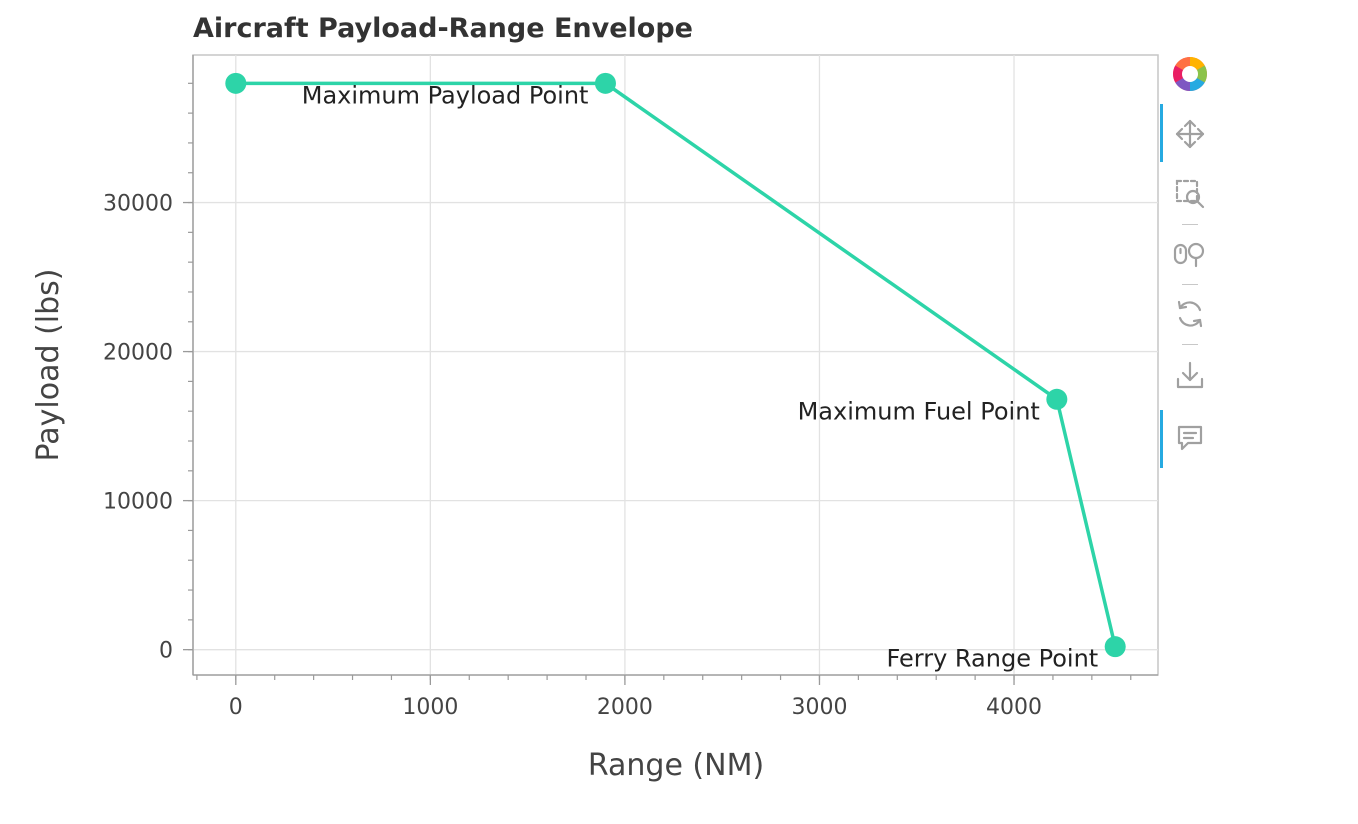  I want to click on chart-title: Aircraft Payload-Range Envelope, so click(443, 28).